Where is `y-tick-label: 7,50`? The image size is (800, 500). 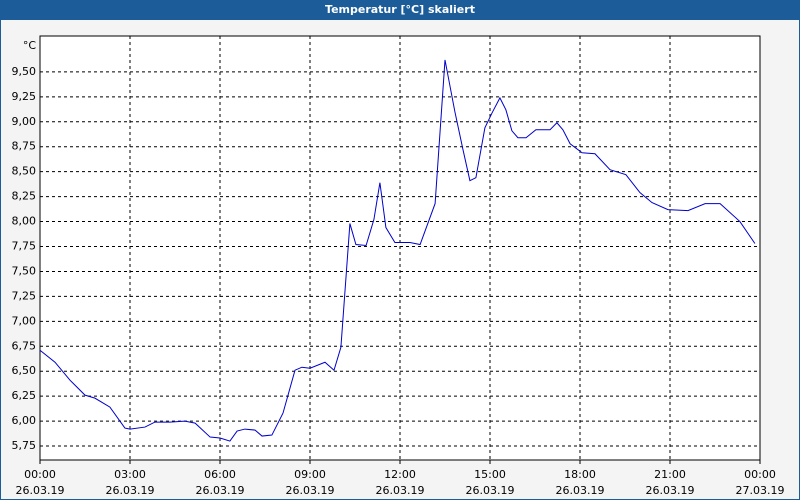 y-tick-label: 7,50 is located at coordinates (24, 270).